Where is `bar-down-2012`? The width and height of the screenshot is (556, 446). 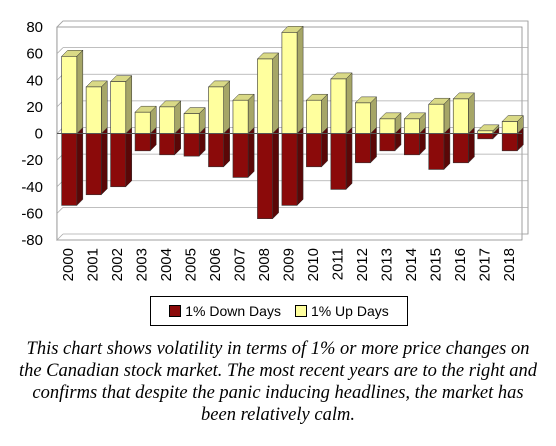
bar-down-2012 is located at coordinates (366, 145).